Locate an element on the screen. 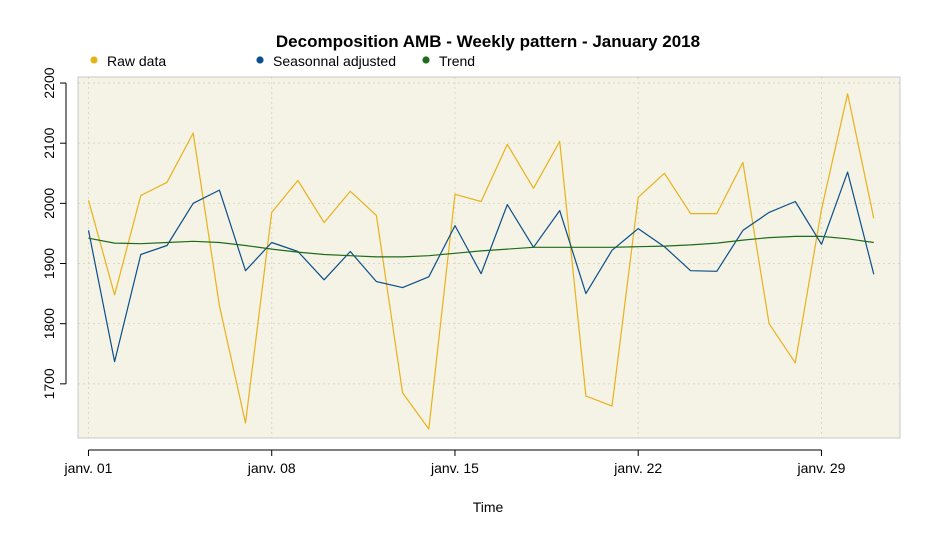  x-axis-label: Time is located at coordinates (488, 507).